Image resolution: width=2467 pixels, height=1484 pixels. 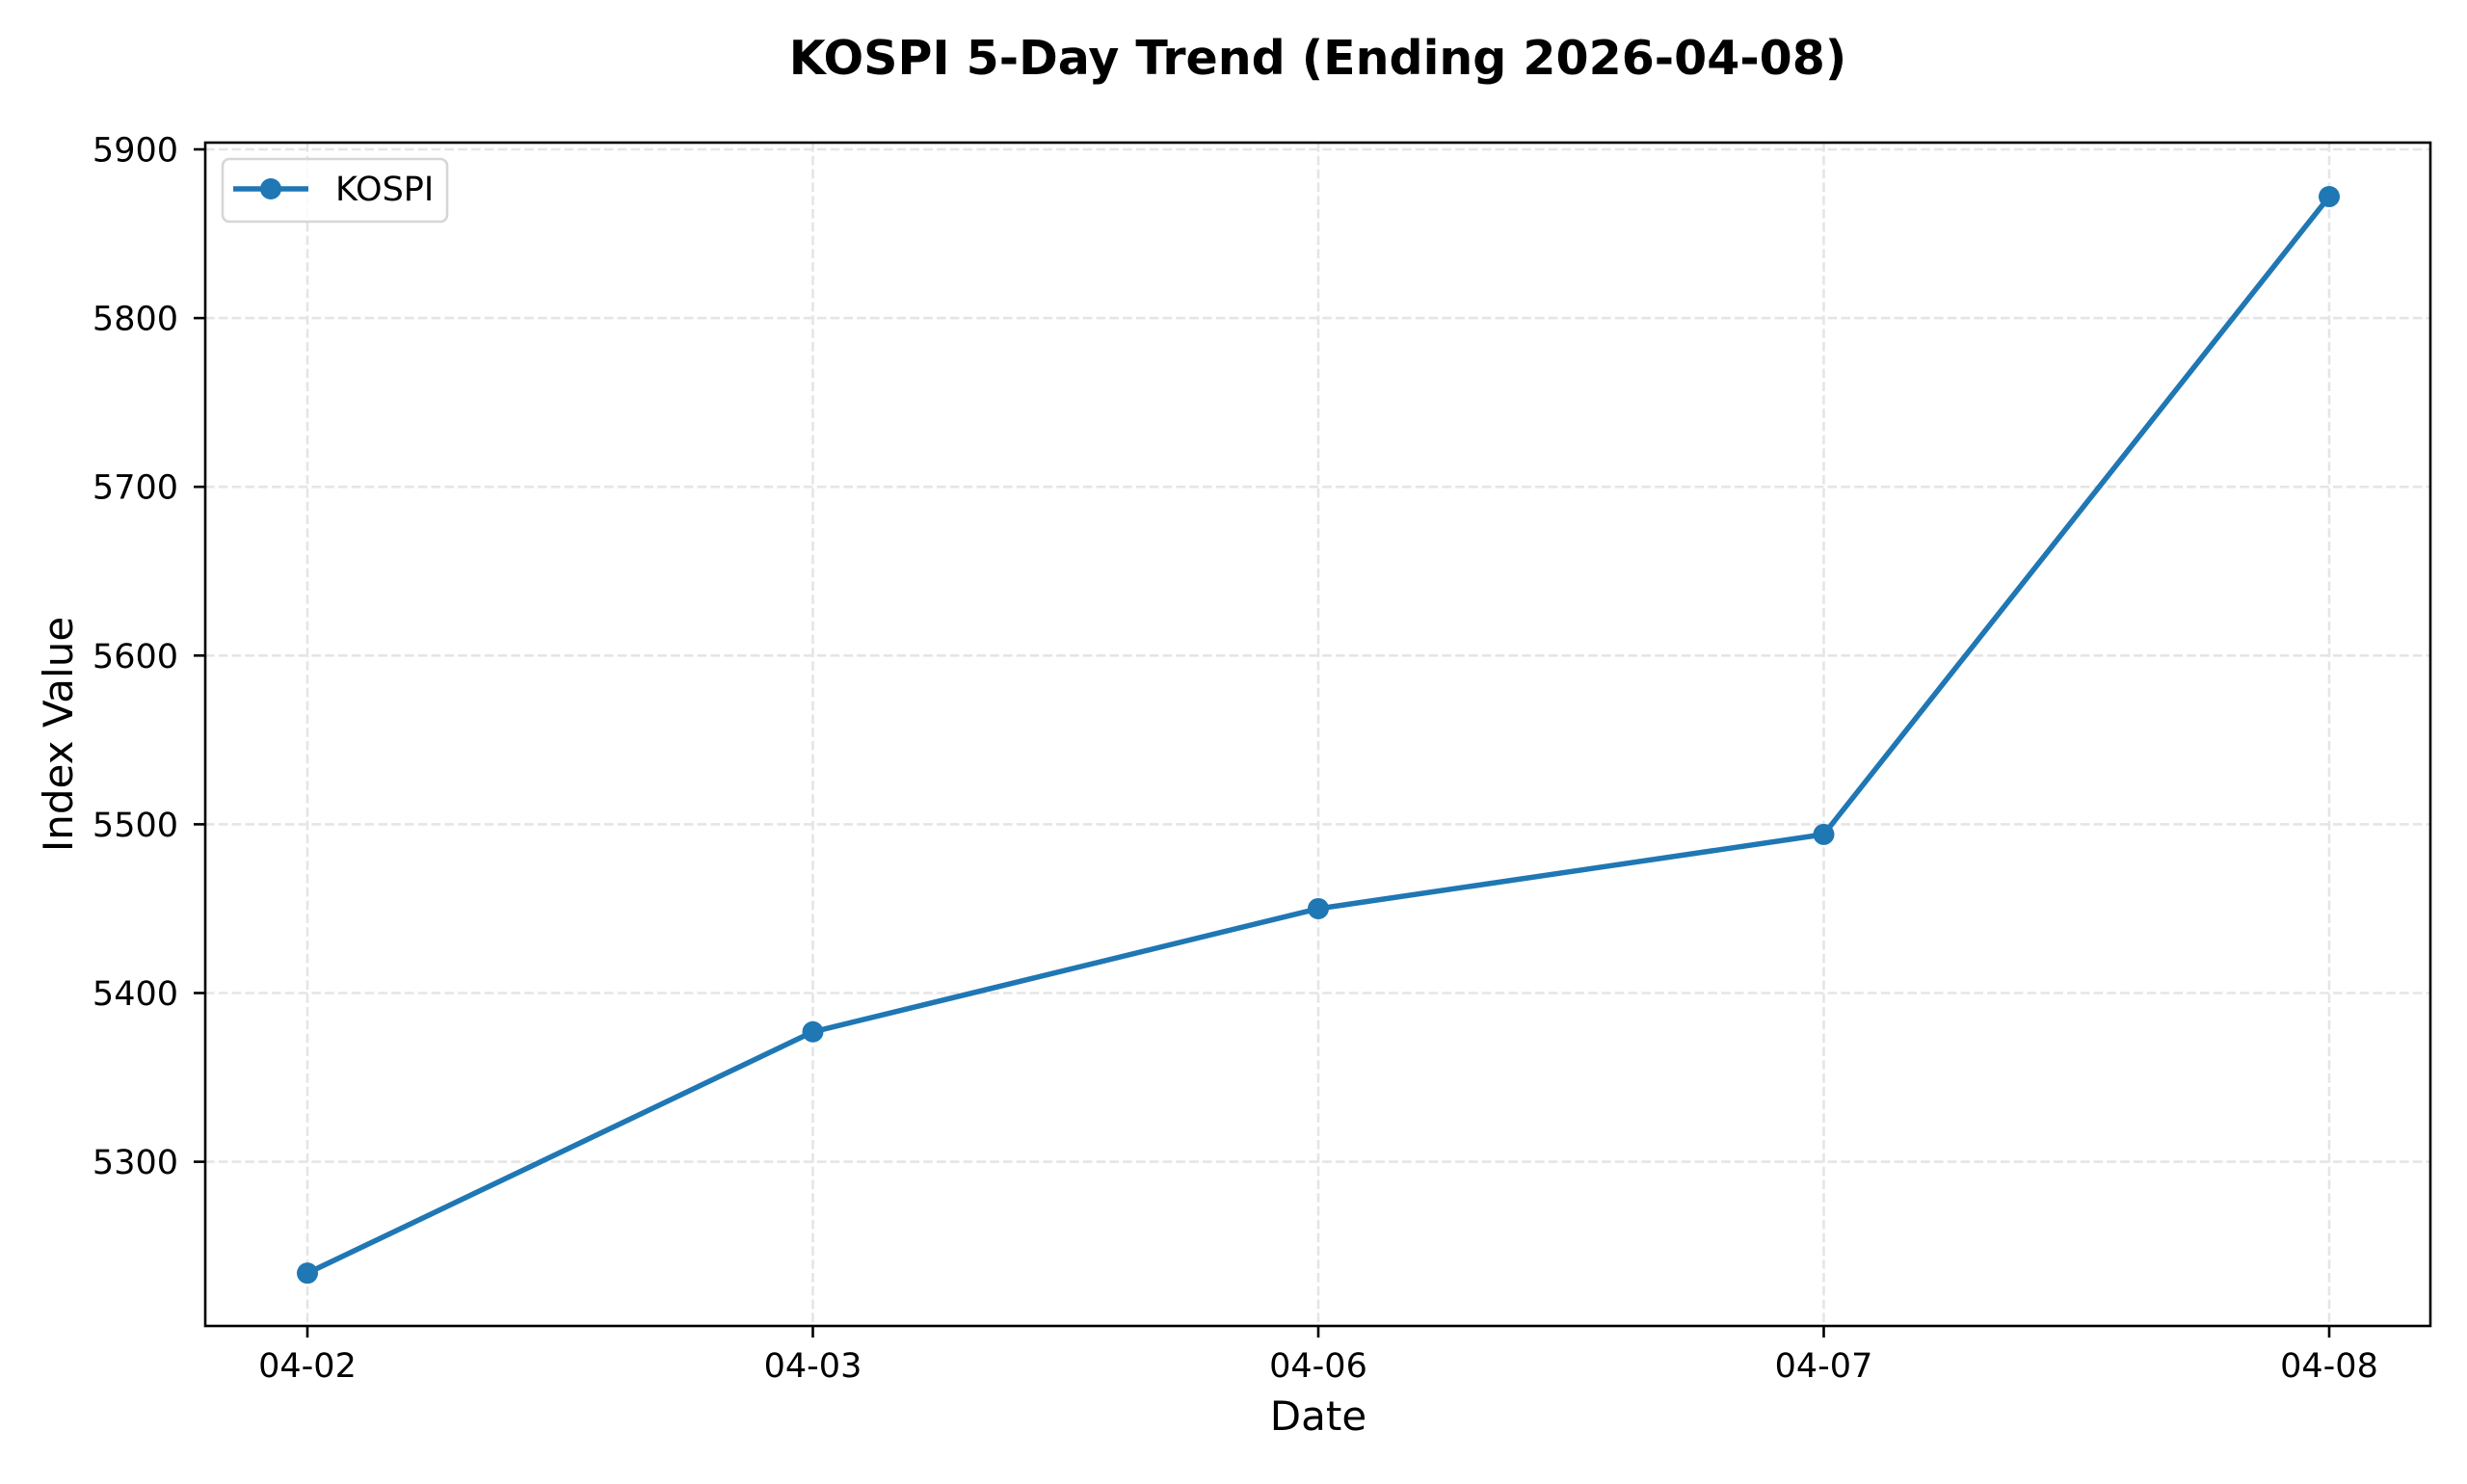 What do you see at coordinates (1824, 1366) in the screenshot?
I see `x-tick-label: 04-07` at bounding box center [1824, 1366].